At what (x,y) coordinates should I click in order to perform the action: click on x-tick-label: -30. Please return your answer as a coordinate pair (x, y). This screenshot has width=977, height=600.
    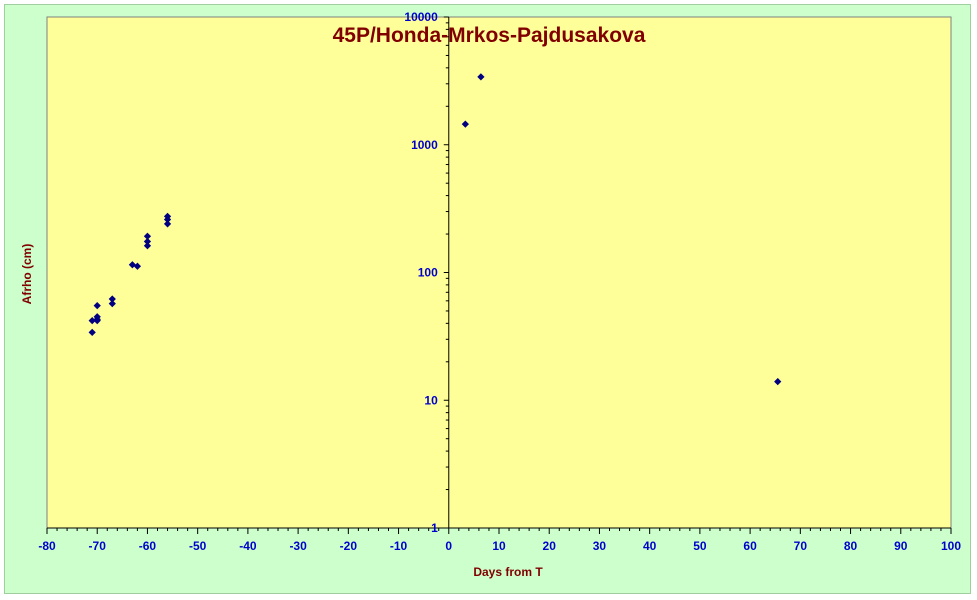
    Looking at the image, I should click on (298, 546).